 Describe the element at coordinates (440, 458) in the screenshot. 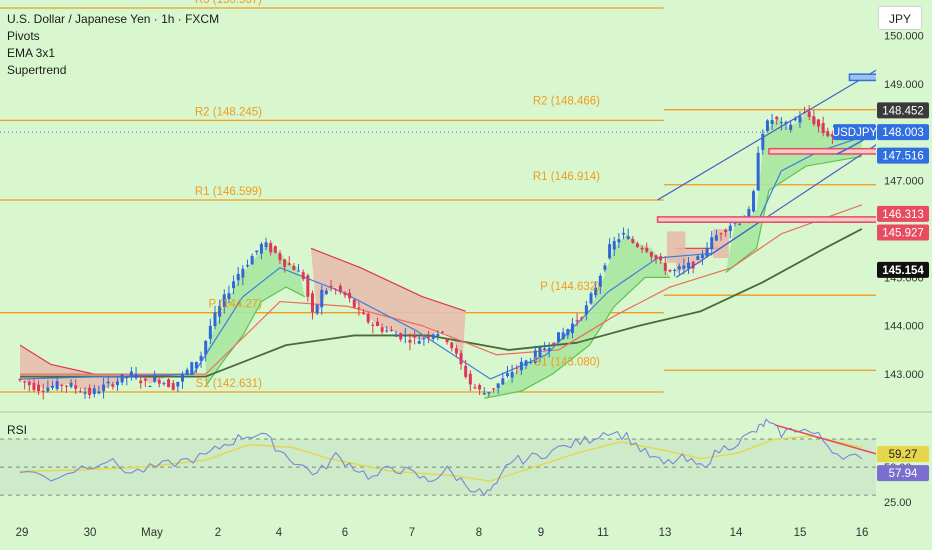

I see `rsi-ma-line` at that location.